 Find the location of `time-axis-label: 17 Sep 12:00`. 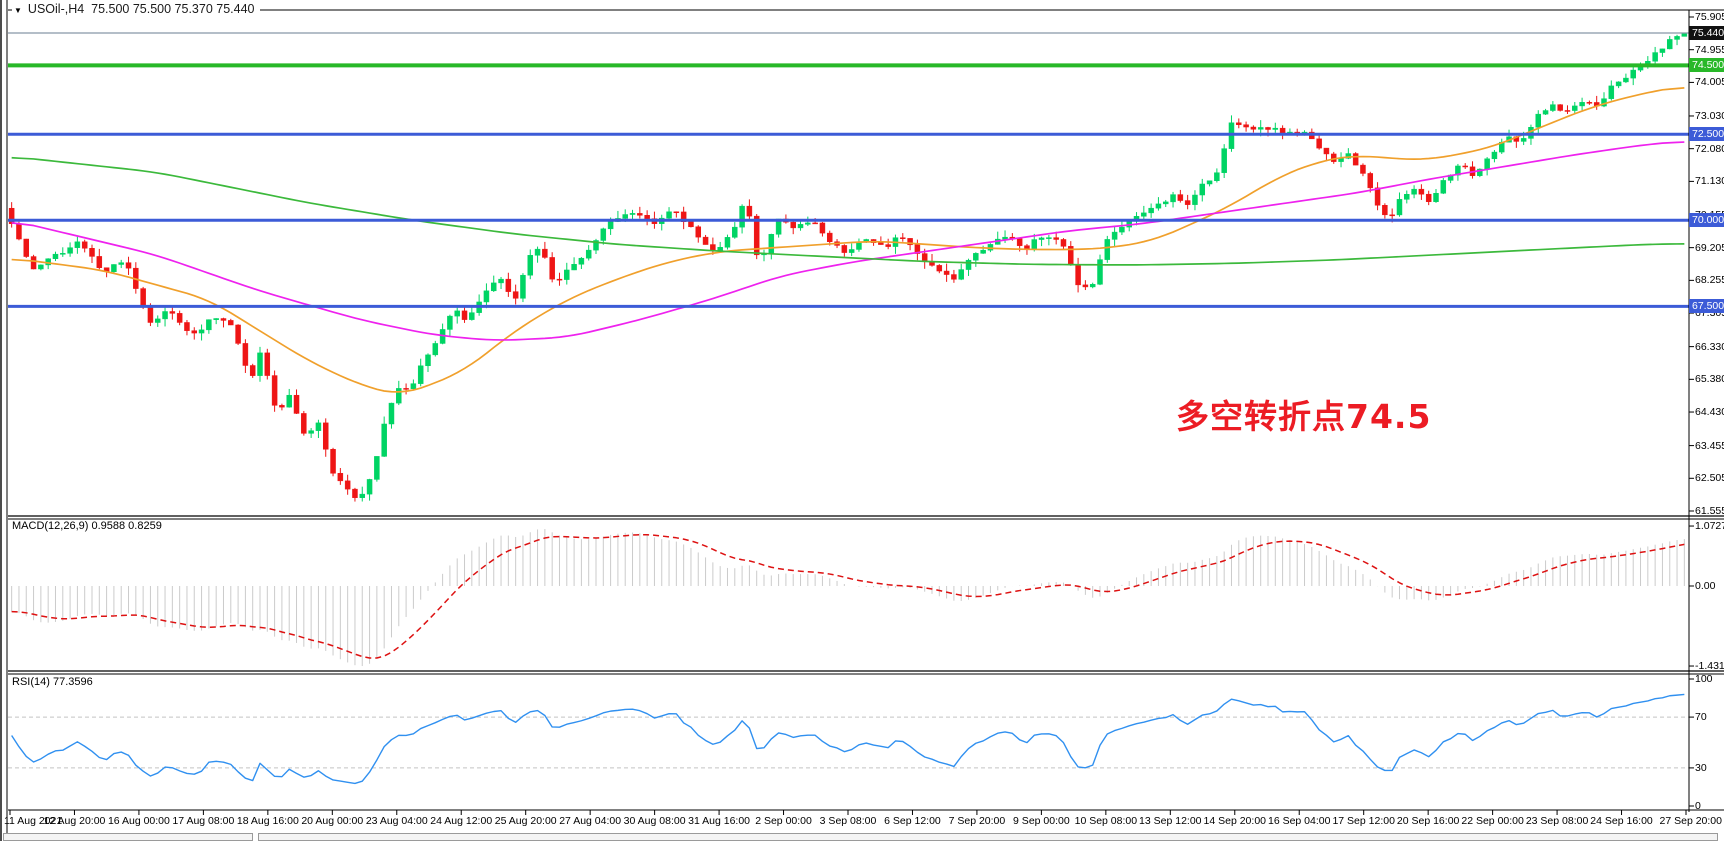

time-axis-label: 17 Sep 12:00 is located at coordinates (1363, 821).